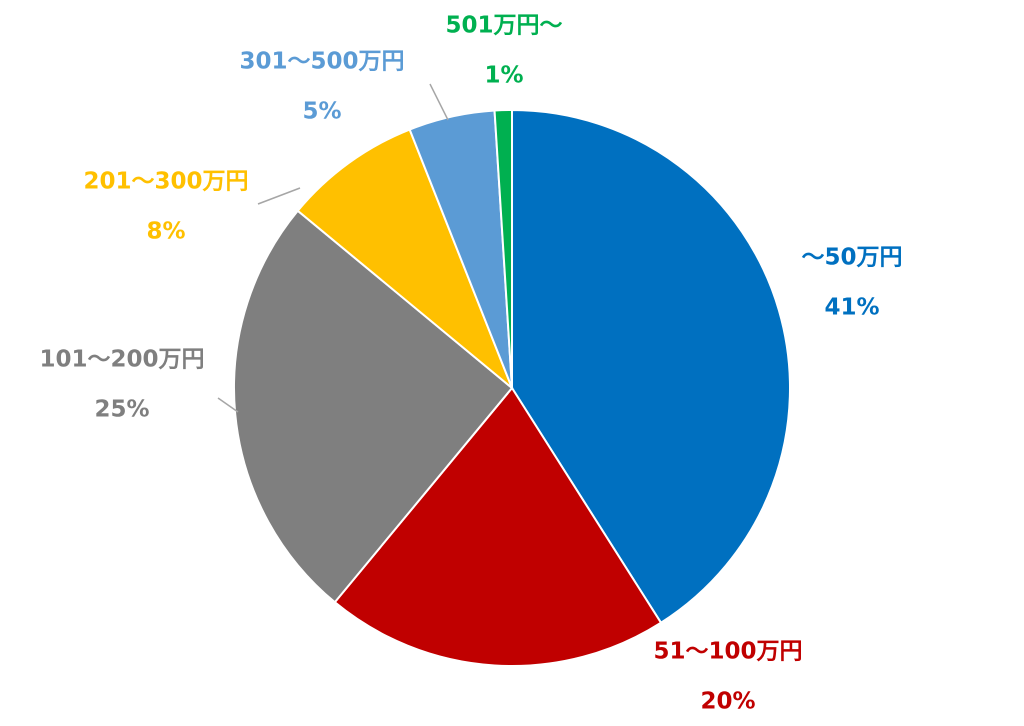 The width and height of the screenshot is (1024, 726). What do you see at coordinates (727, 652) in the screenshot?
I see `category-label: 51～100万円` at bounding box center [727, 652].